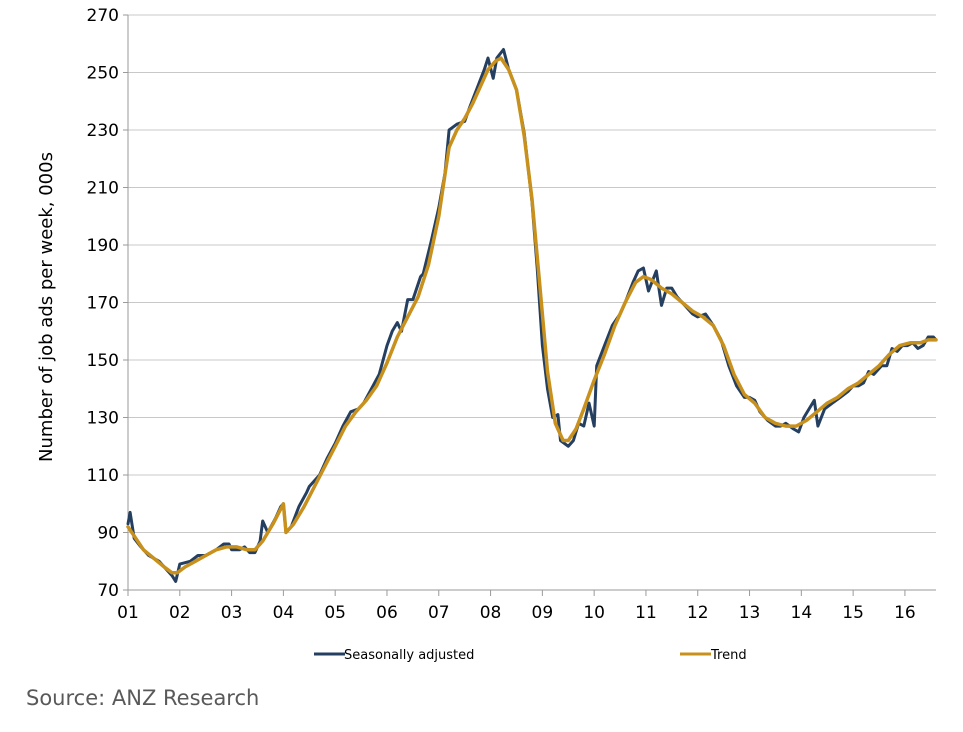 The width and height of the screenshot is (963, 732). Describe the element at coordinates (103, 419) in the screenshot. I see `y-tick-label: 130` at that location.